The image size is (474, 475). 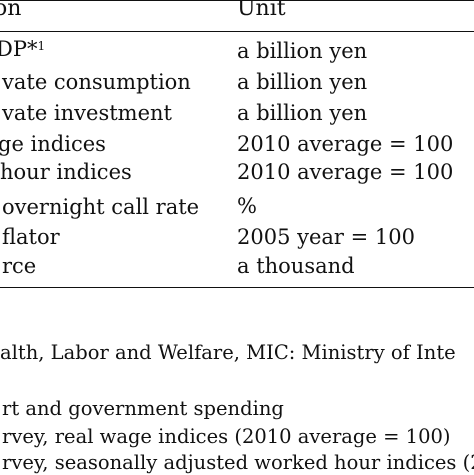 What do you see at coordinates (101, 207) in the screenshot?
I see `row-description: overnight call rate` at bounding box center [101, 207].